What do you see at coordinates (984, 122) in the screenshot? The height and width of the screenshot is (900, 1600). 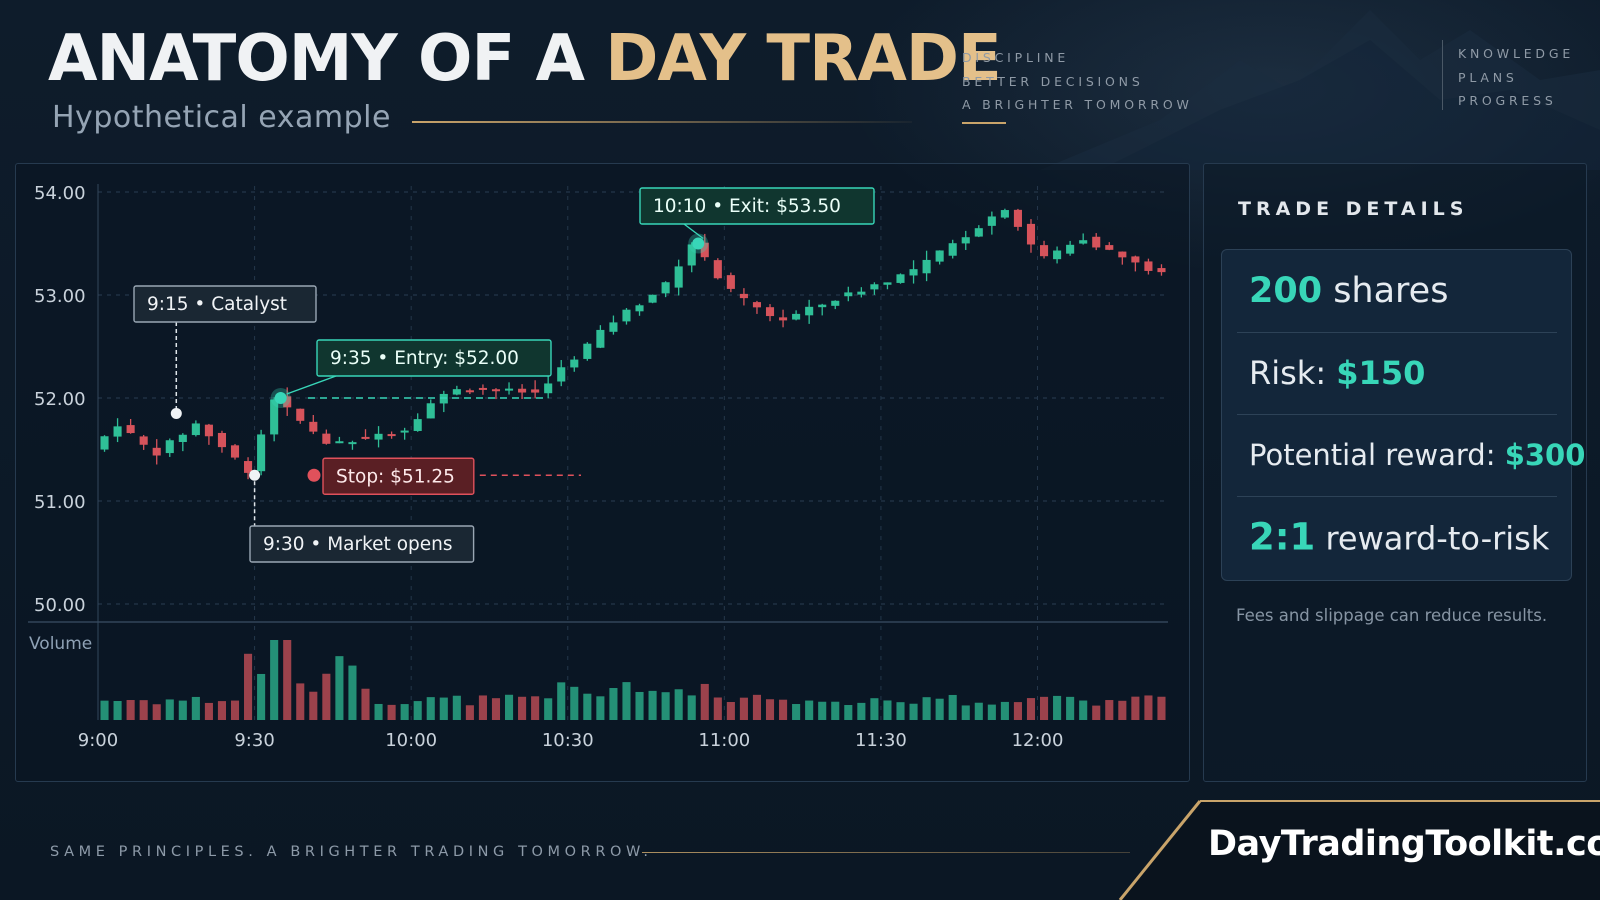 I see `tagline-underline` at bounding box center [984, 122].